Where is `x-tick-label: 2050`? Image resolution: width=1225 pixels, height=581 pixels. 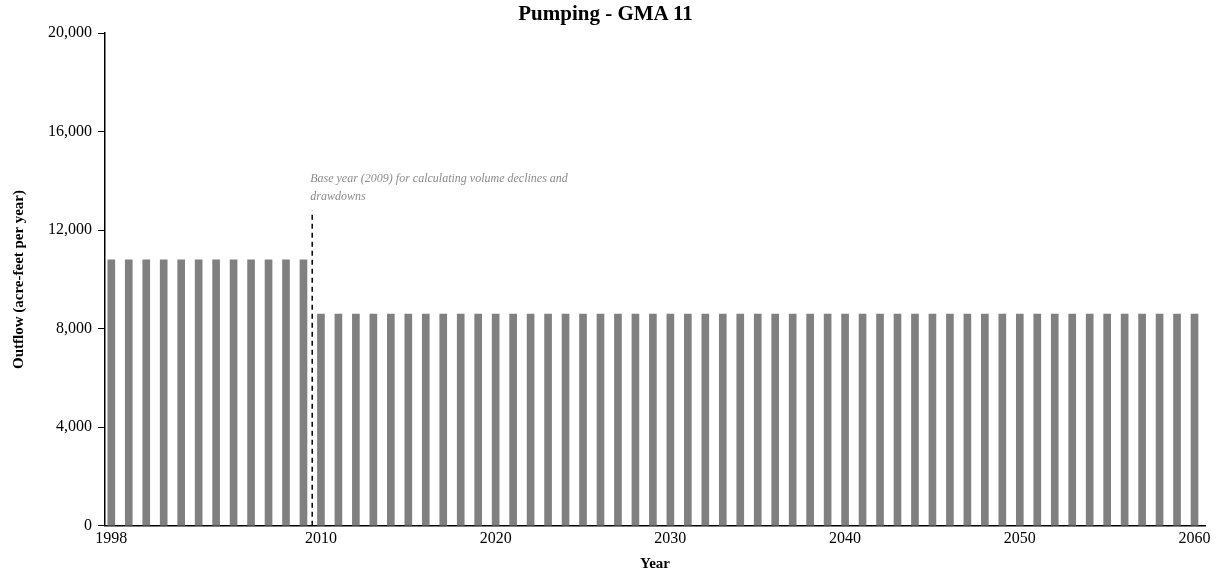 x-tick-label: 2050 is located at coordinates (1019, 537).